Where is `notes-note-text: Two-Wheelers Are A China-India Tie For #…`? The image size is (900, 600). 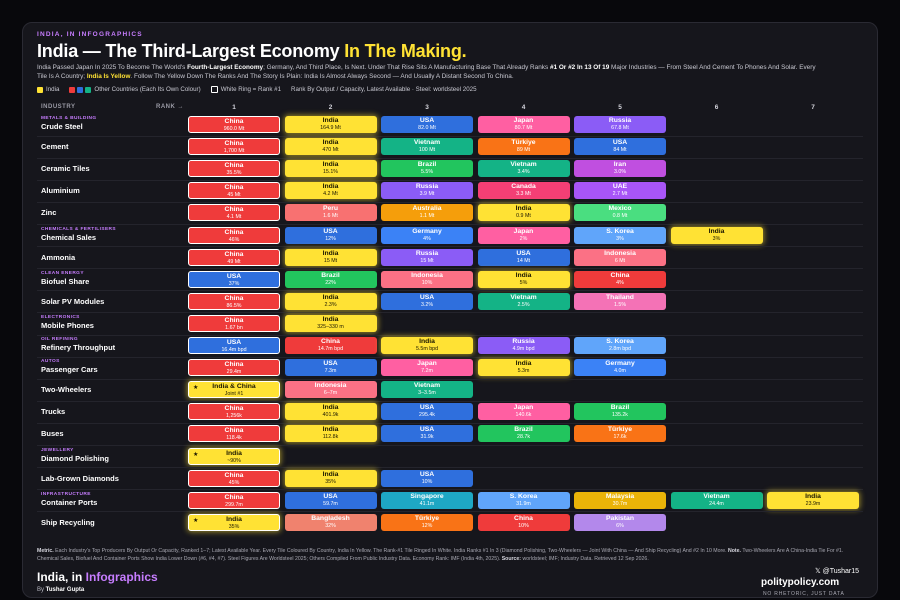
notes-note-text: Two-Wheelers Are A China-India Tie For #… is located at coordinates (440, 555).